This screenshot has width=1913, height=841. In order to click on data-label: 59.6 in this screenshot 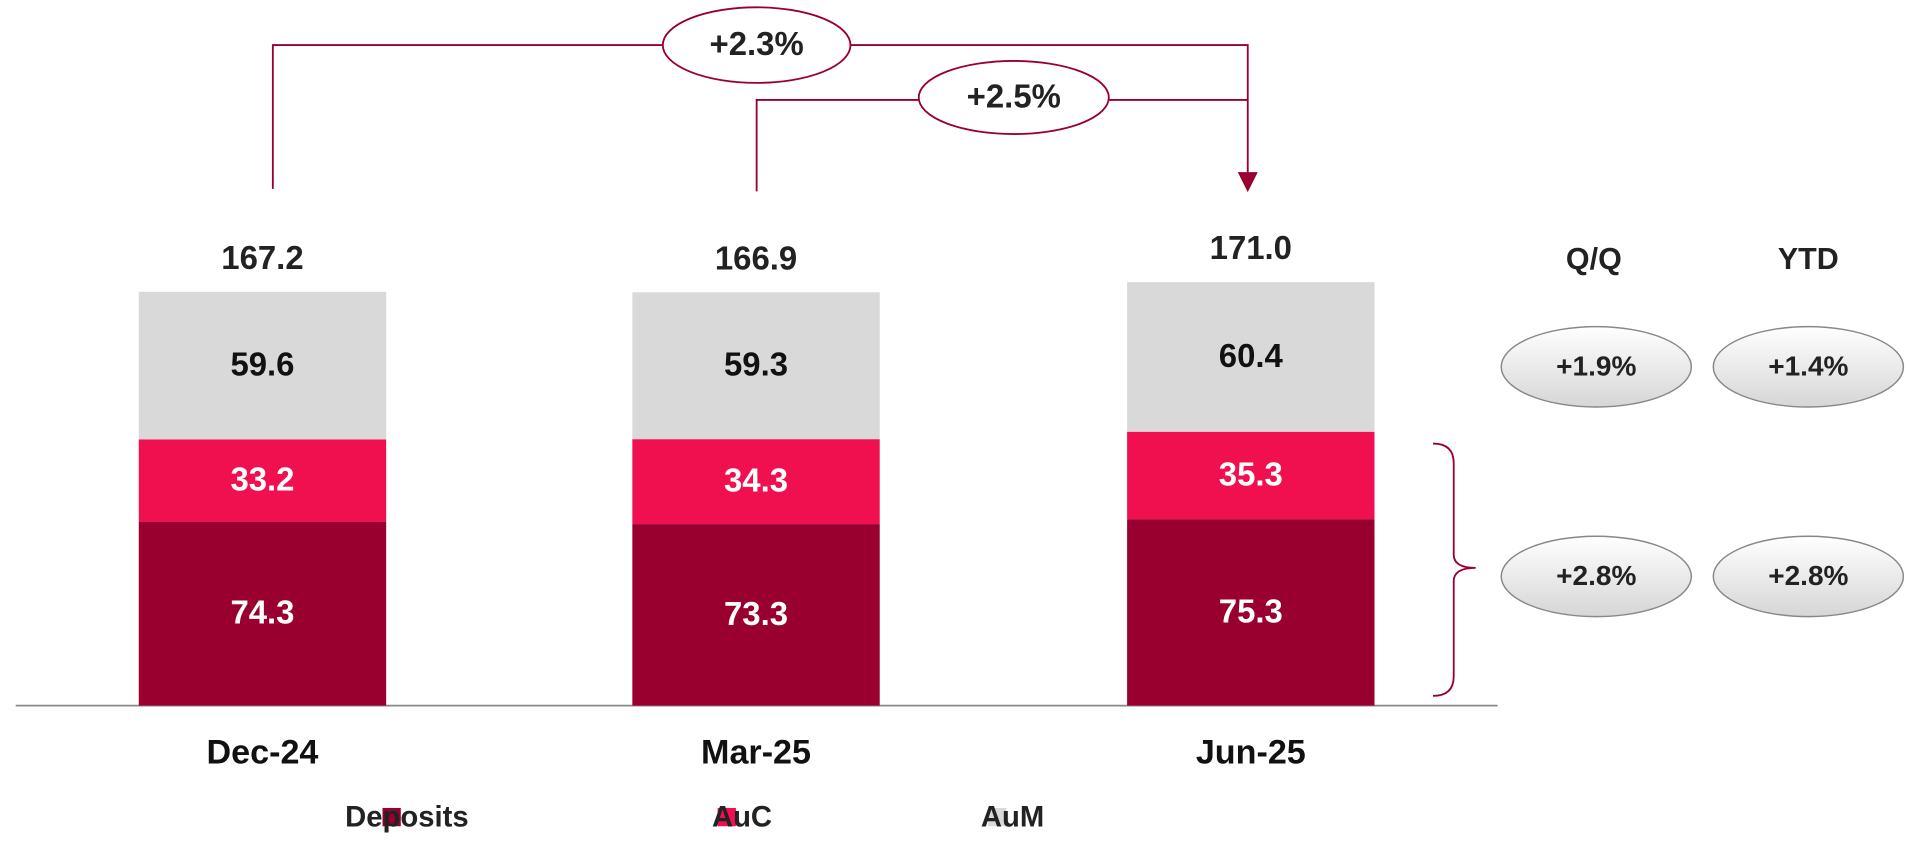, I will do `click(262, 364)`.